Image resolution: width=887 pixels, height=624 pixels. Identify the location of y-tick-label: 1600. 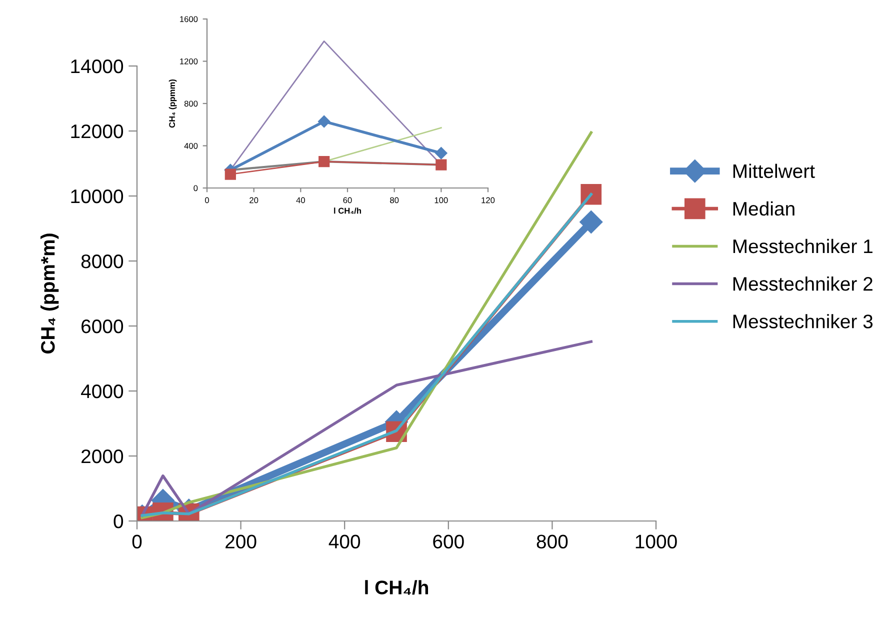
(189, 19).